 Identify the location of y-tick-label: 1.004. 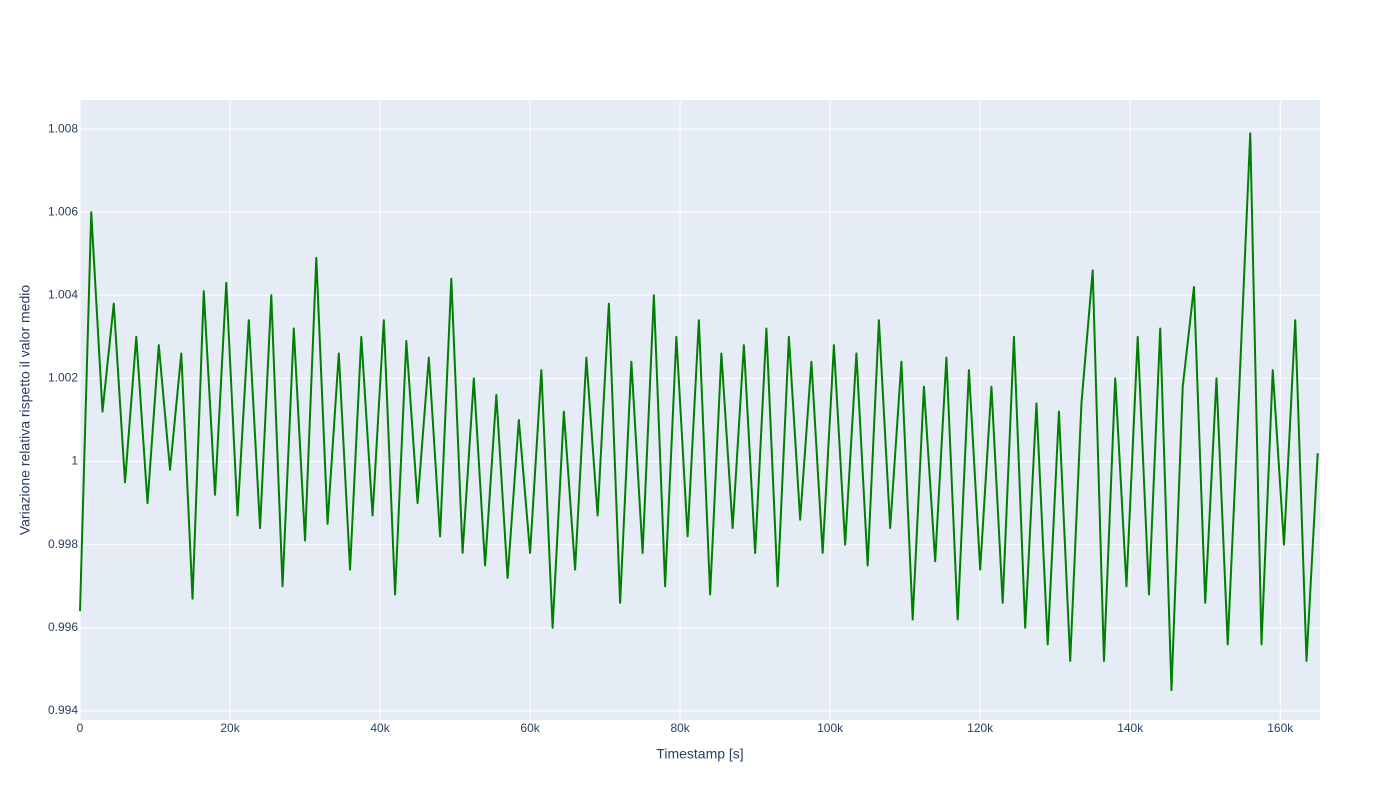
(63, 294).